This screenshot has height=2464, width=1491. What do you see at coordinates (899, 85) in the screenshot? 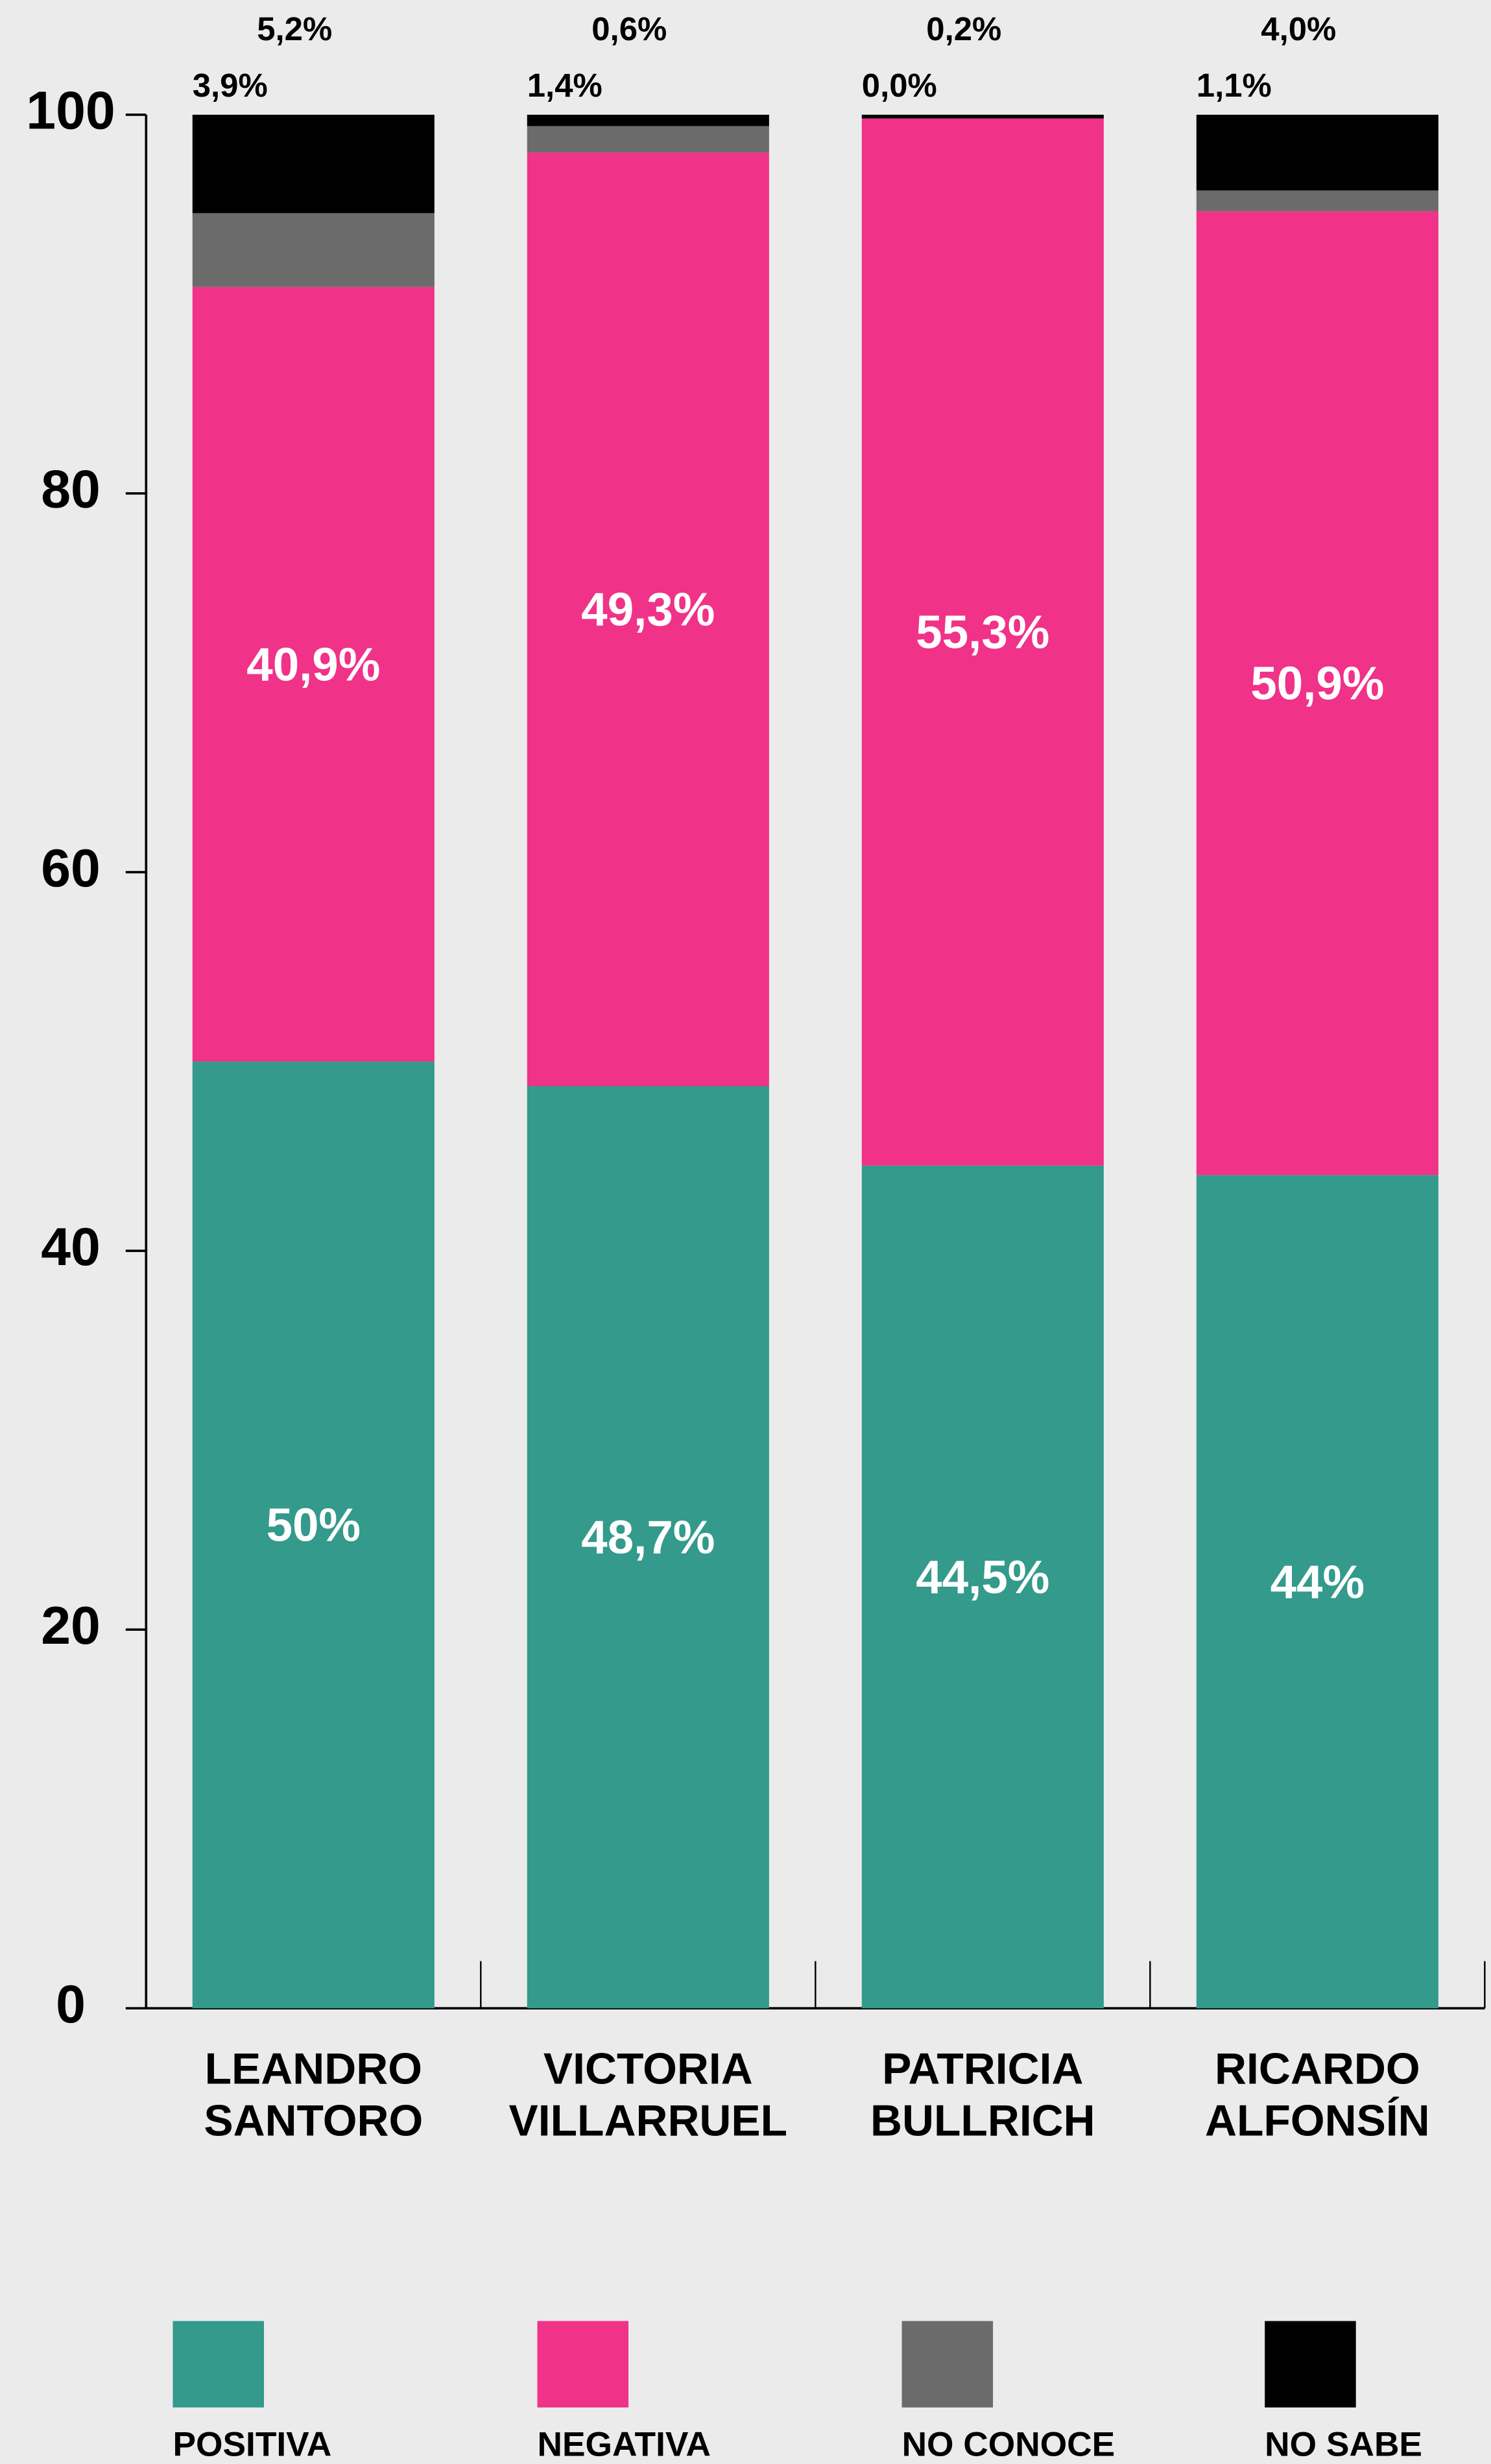
I see `value-label: 0,0%` at bounding box center [899, 85].